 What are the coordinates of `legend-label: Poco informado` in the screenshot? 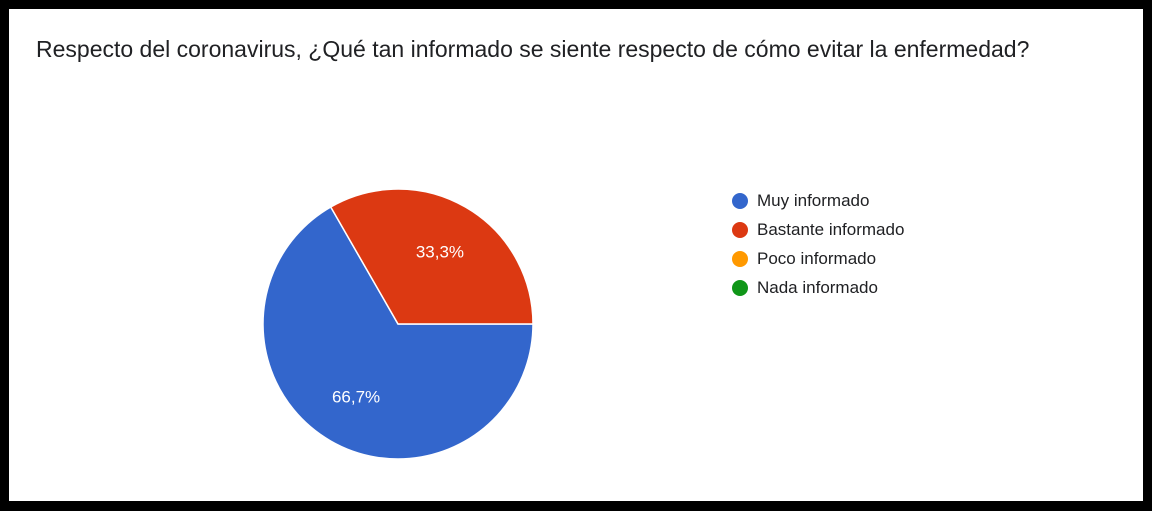 It's located at (817, 258).